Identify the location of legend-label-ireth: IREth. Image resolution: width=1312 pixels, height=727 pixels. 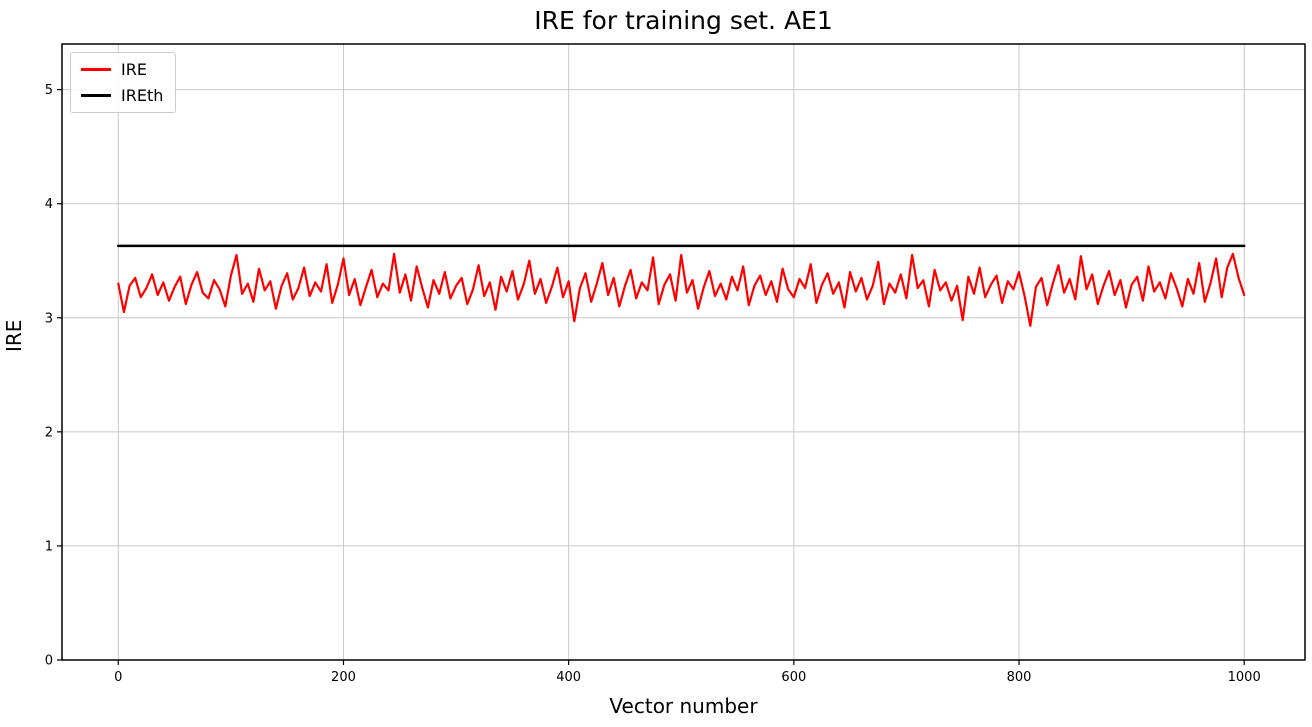
(142, 95).